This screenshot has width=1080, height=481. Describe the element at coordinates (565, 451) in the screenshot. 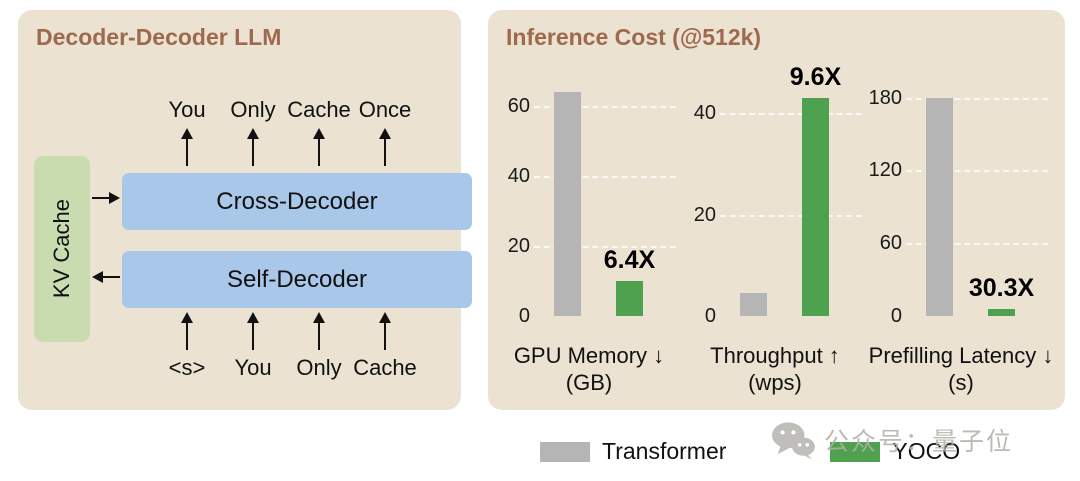

I see `legend-swatch` at that location.